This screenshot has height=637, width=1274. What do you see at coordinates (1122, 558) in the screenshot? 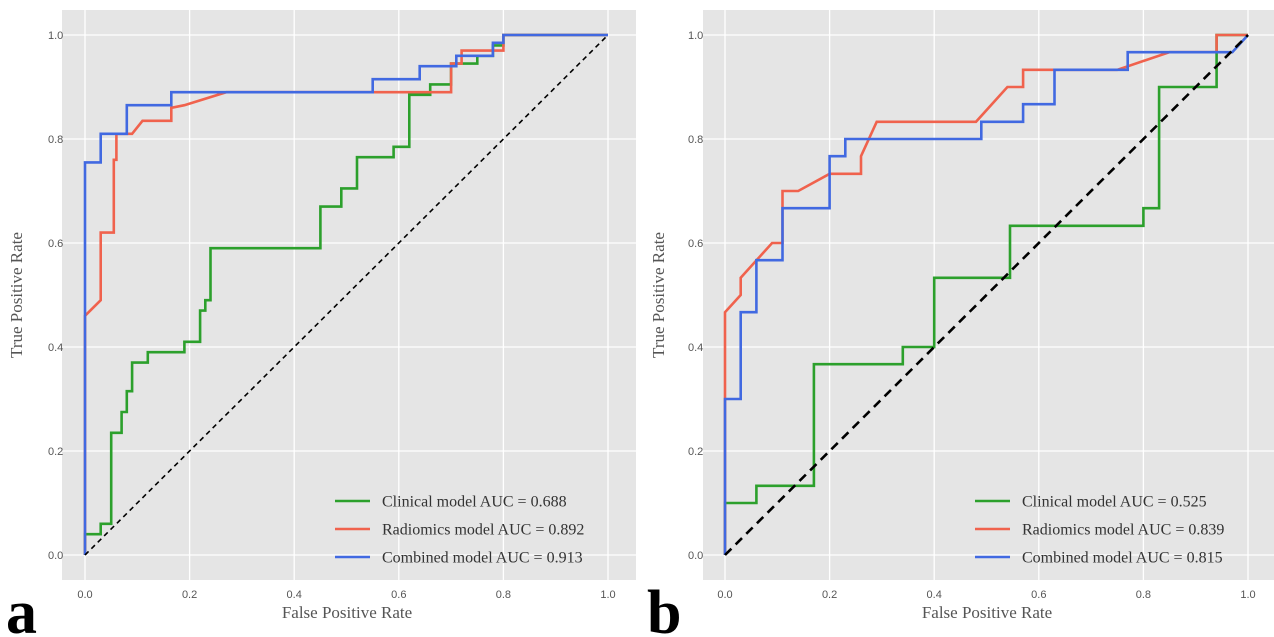
I see `legend-entry: Combined model AUC = 0.815` at bounding box center [1122, 558].